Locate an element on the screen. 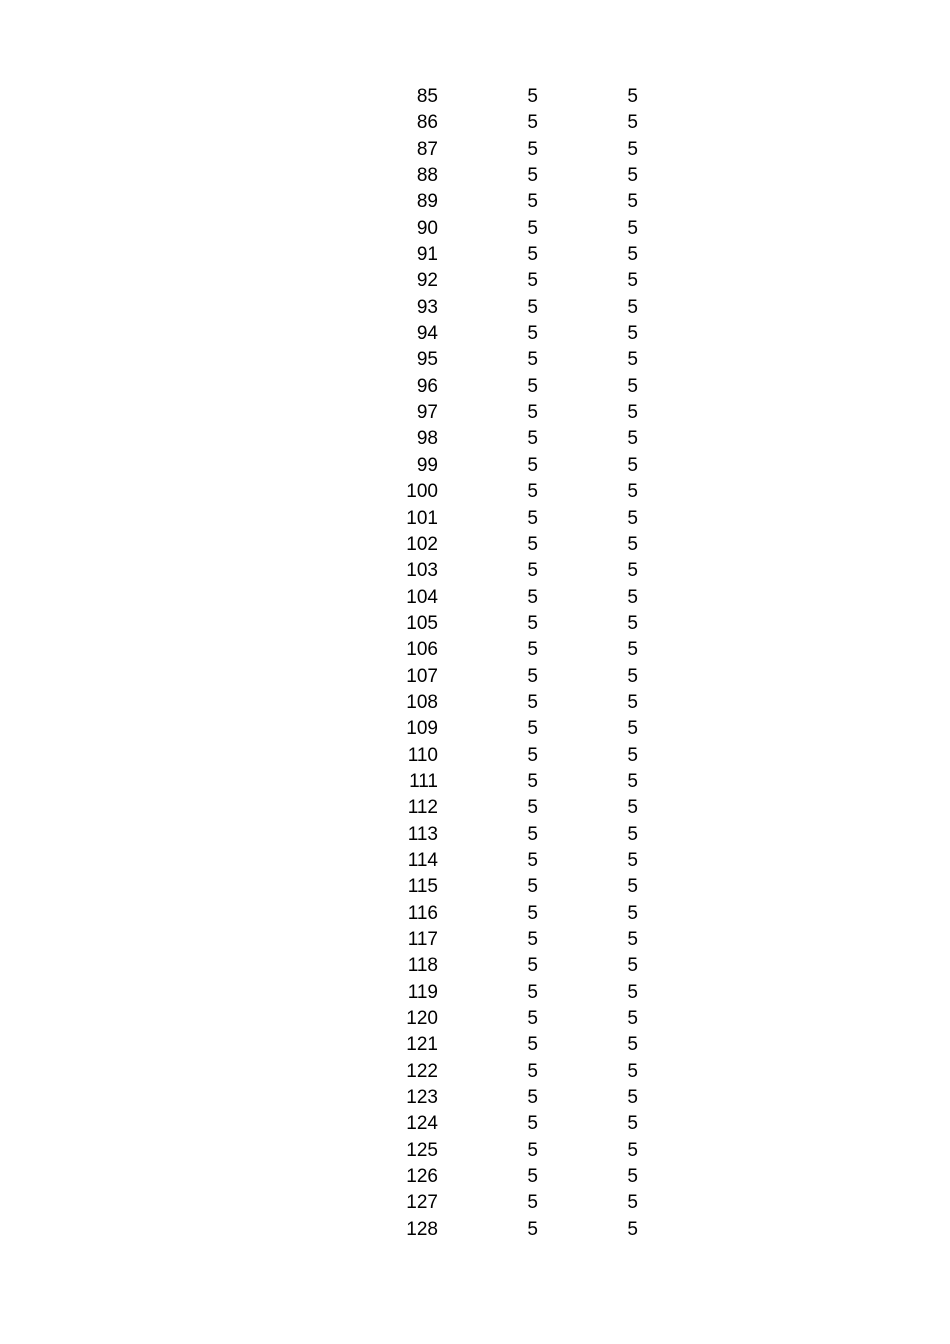 This screenshot has height=1344, width=950. row-number-cell: 121 is located at coordinates (422, 1045).